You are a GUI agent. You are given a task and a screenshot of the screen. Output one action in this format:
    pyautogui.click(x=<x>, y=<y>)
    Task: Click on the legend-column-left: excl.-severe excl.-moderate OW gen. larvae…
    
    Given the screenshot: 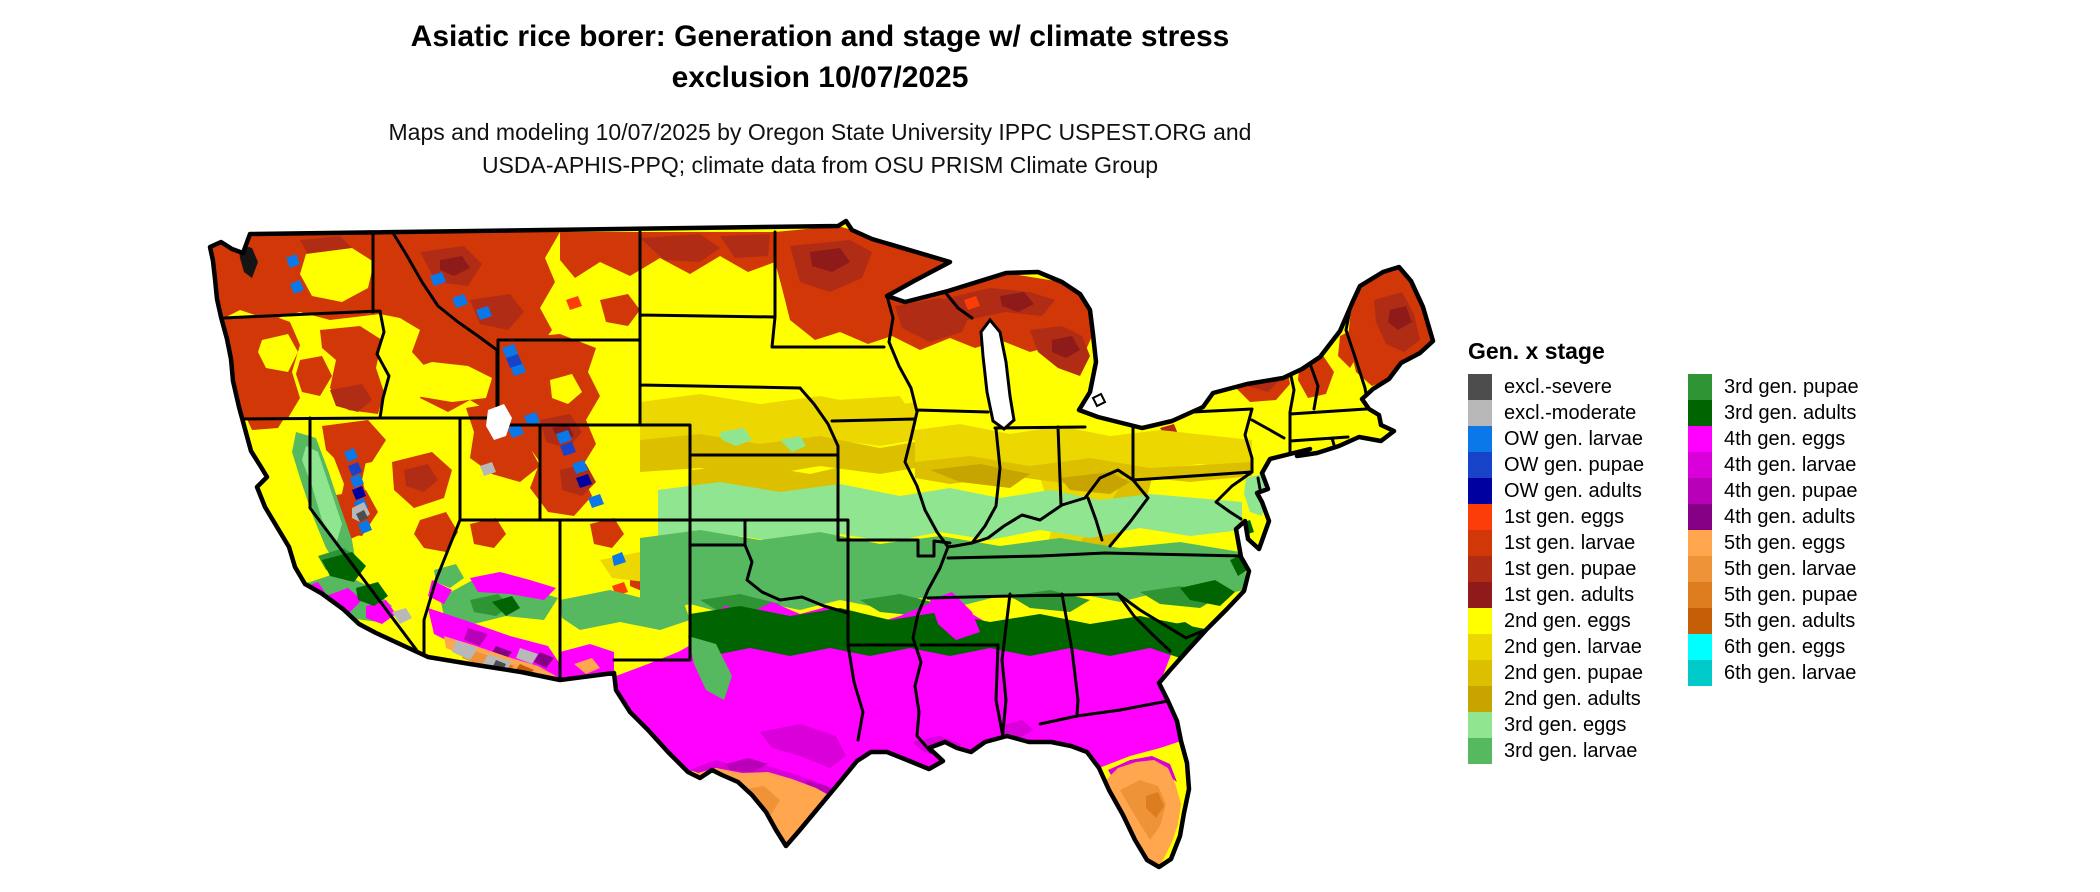 What is the action you would take?
    pyautogui.click(x=1556, y=569)
    